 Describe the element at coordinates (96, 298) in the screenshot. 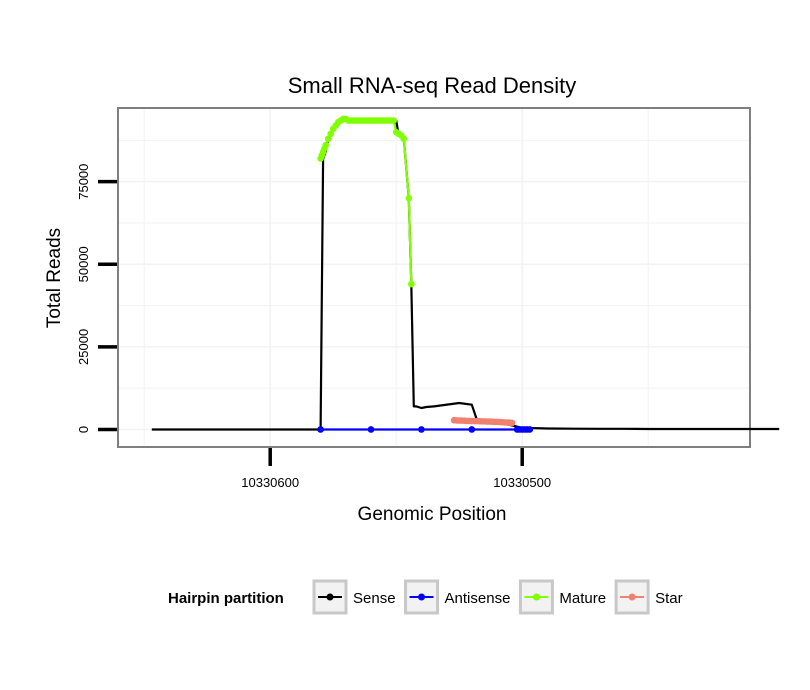

I see `y-axis: 0 25000 50000 75000` at that location.